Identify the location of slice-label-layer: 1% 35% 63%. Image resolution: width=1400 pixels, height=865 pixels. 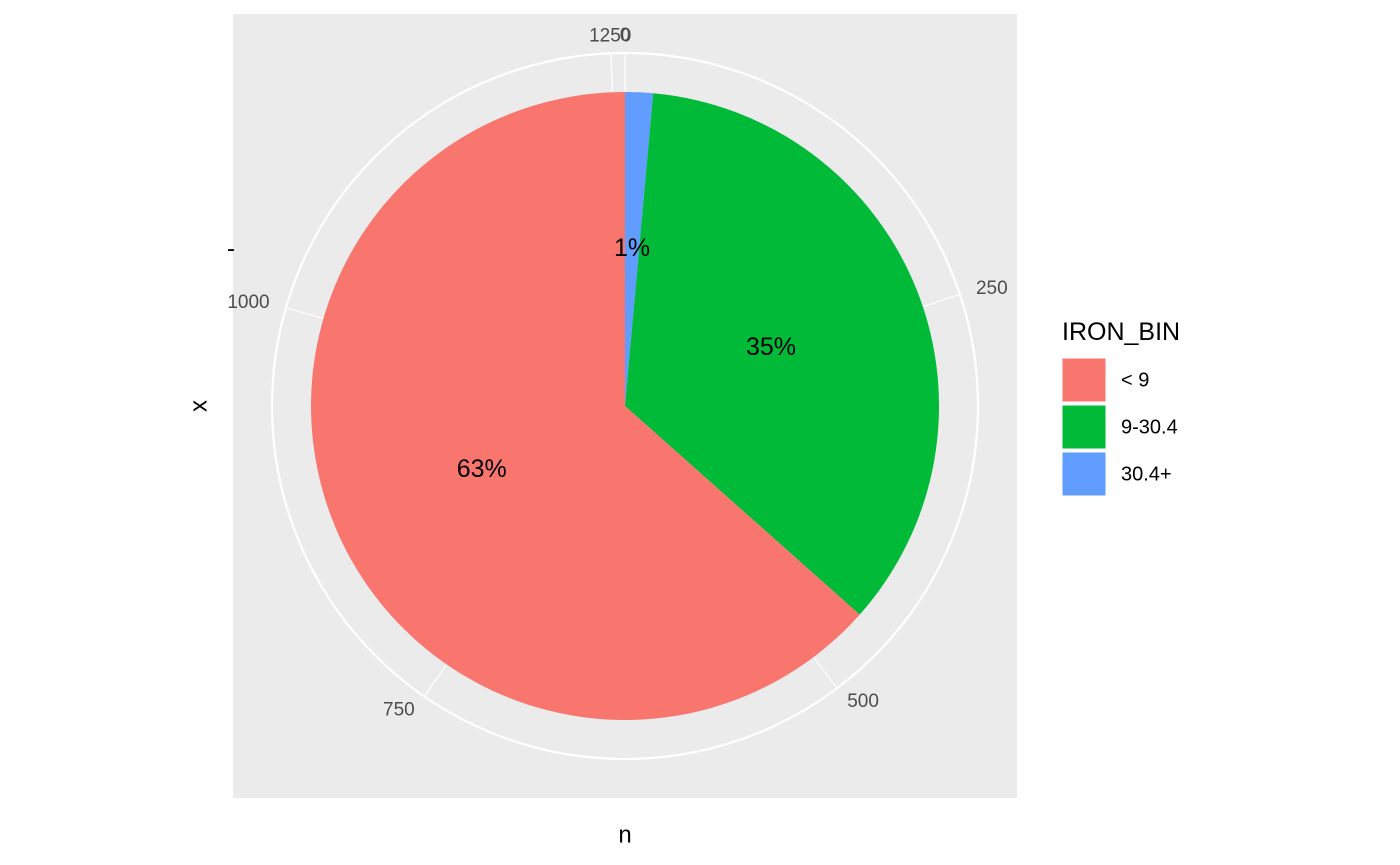
(626, 358).